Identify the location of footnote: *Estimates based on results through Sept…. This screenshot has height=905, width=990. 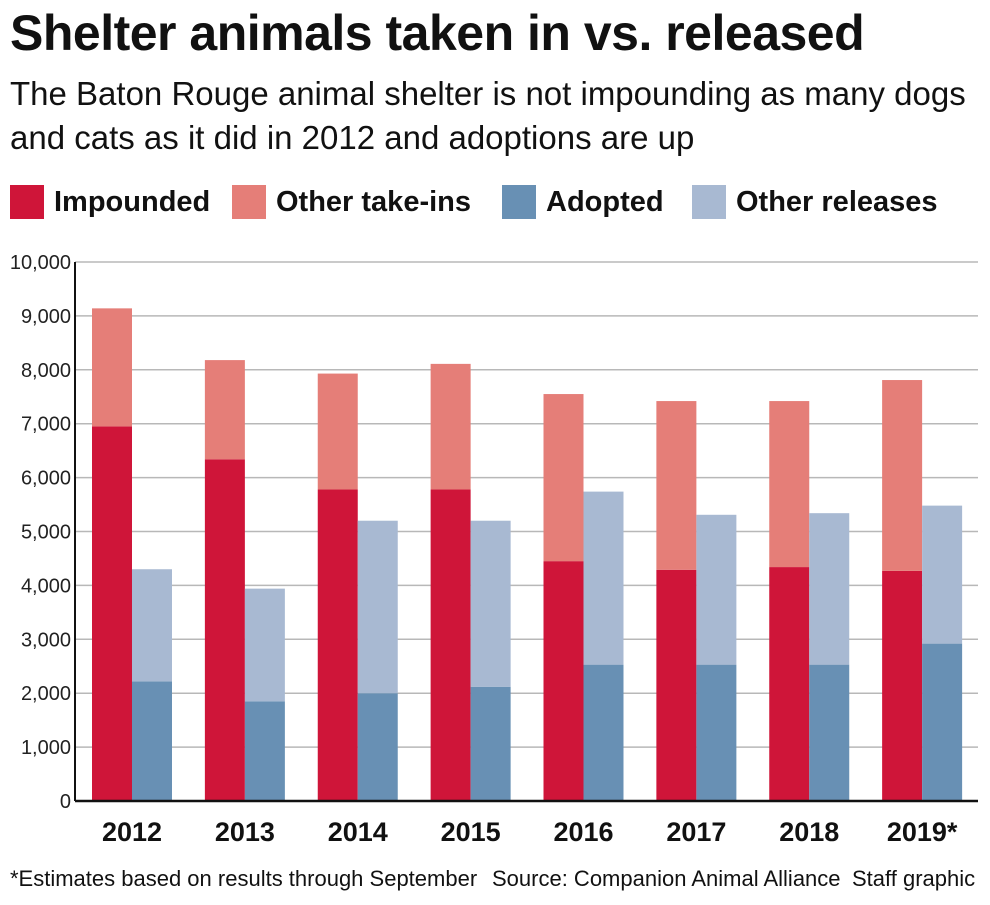
(244, 878).